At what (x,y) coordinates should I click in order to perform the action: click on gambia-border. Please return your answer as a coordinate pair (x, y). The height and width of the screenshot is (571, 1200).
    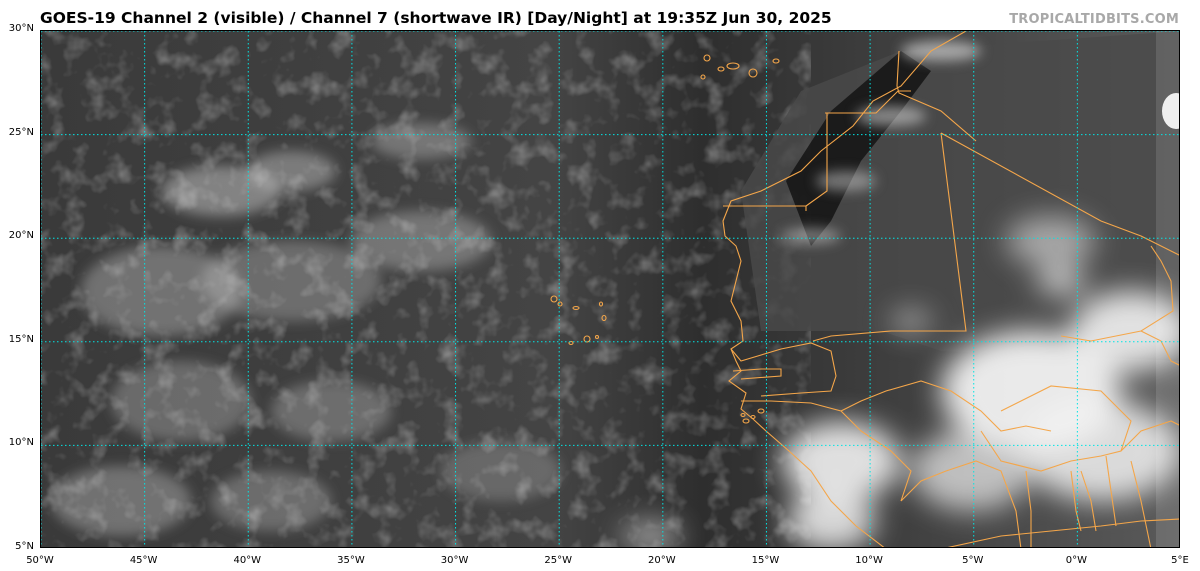
    Looking at the image, I should click on (757, 374).